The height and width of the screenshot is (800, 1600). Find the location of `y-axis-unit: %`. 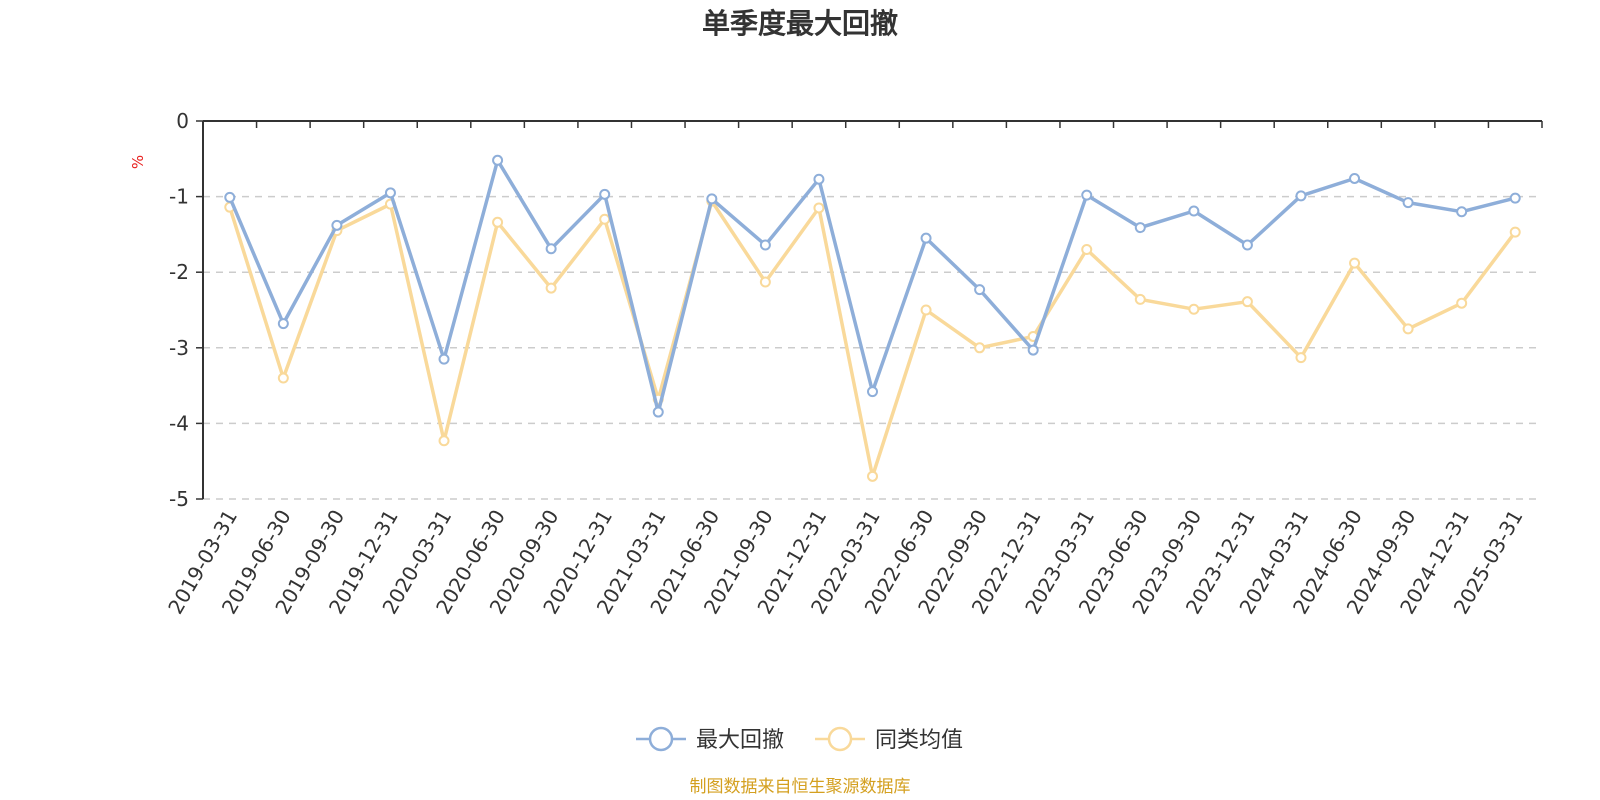

y-axis-unit: % is located at coordinates (138, 162).